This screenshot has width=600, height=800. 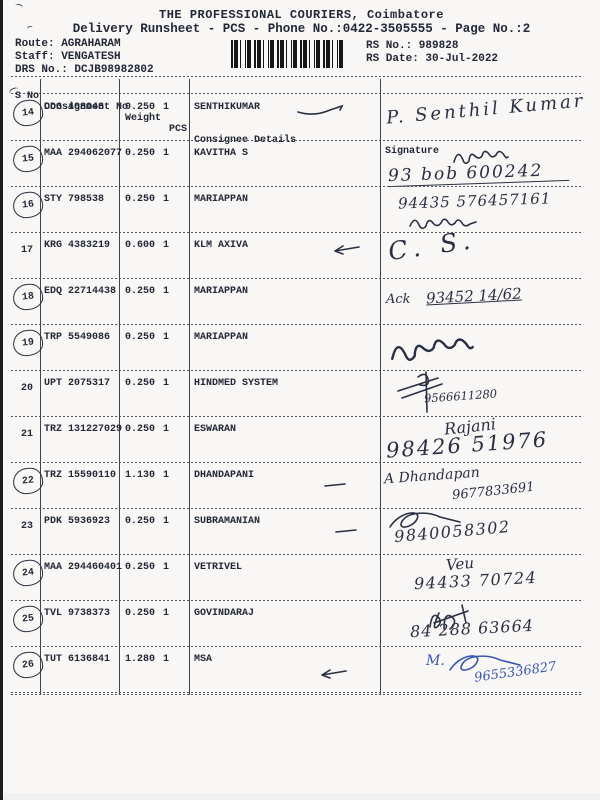 I want to click on barcode-image, so click(x=287, y=54).